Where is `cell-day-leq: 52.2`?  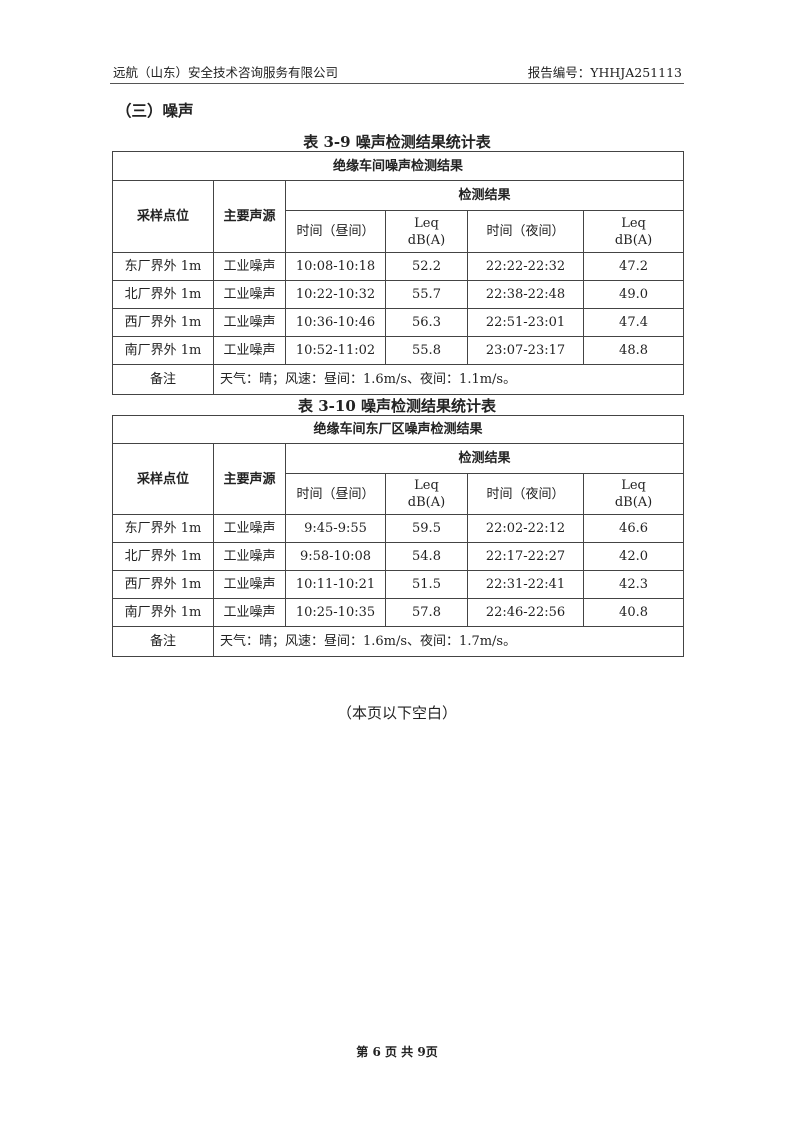 cell-day-leq: 52.2 is located at coordinates (426, 266).